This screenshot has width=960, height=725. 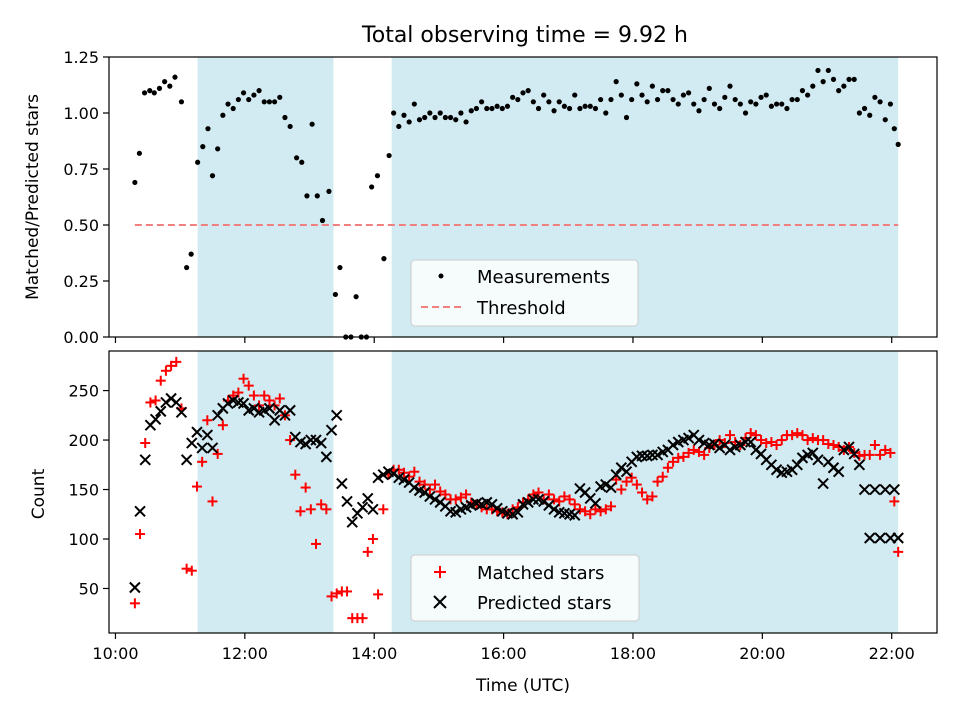 I want to click on x-axis-label: Time (UTC), so click(x=522, y=686).